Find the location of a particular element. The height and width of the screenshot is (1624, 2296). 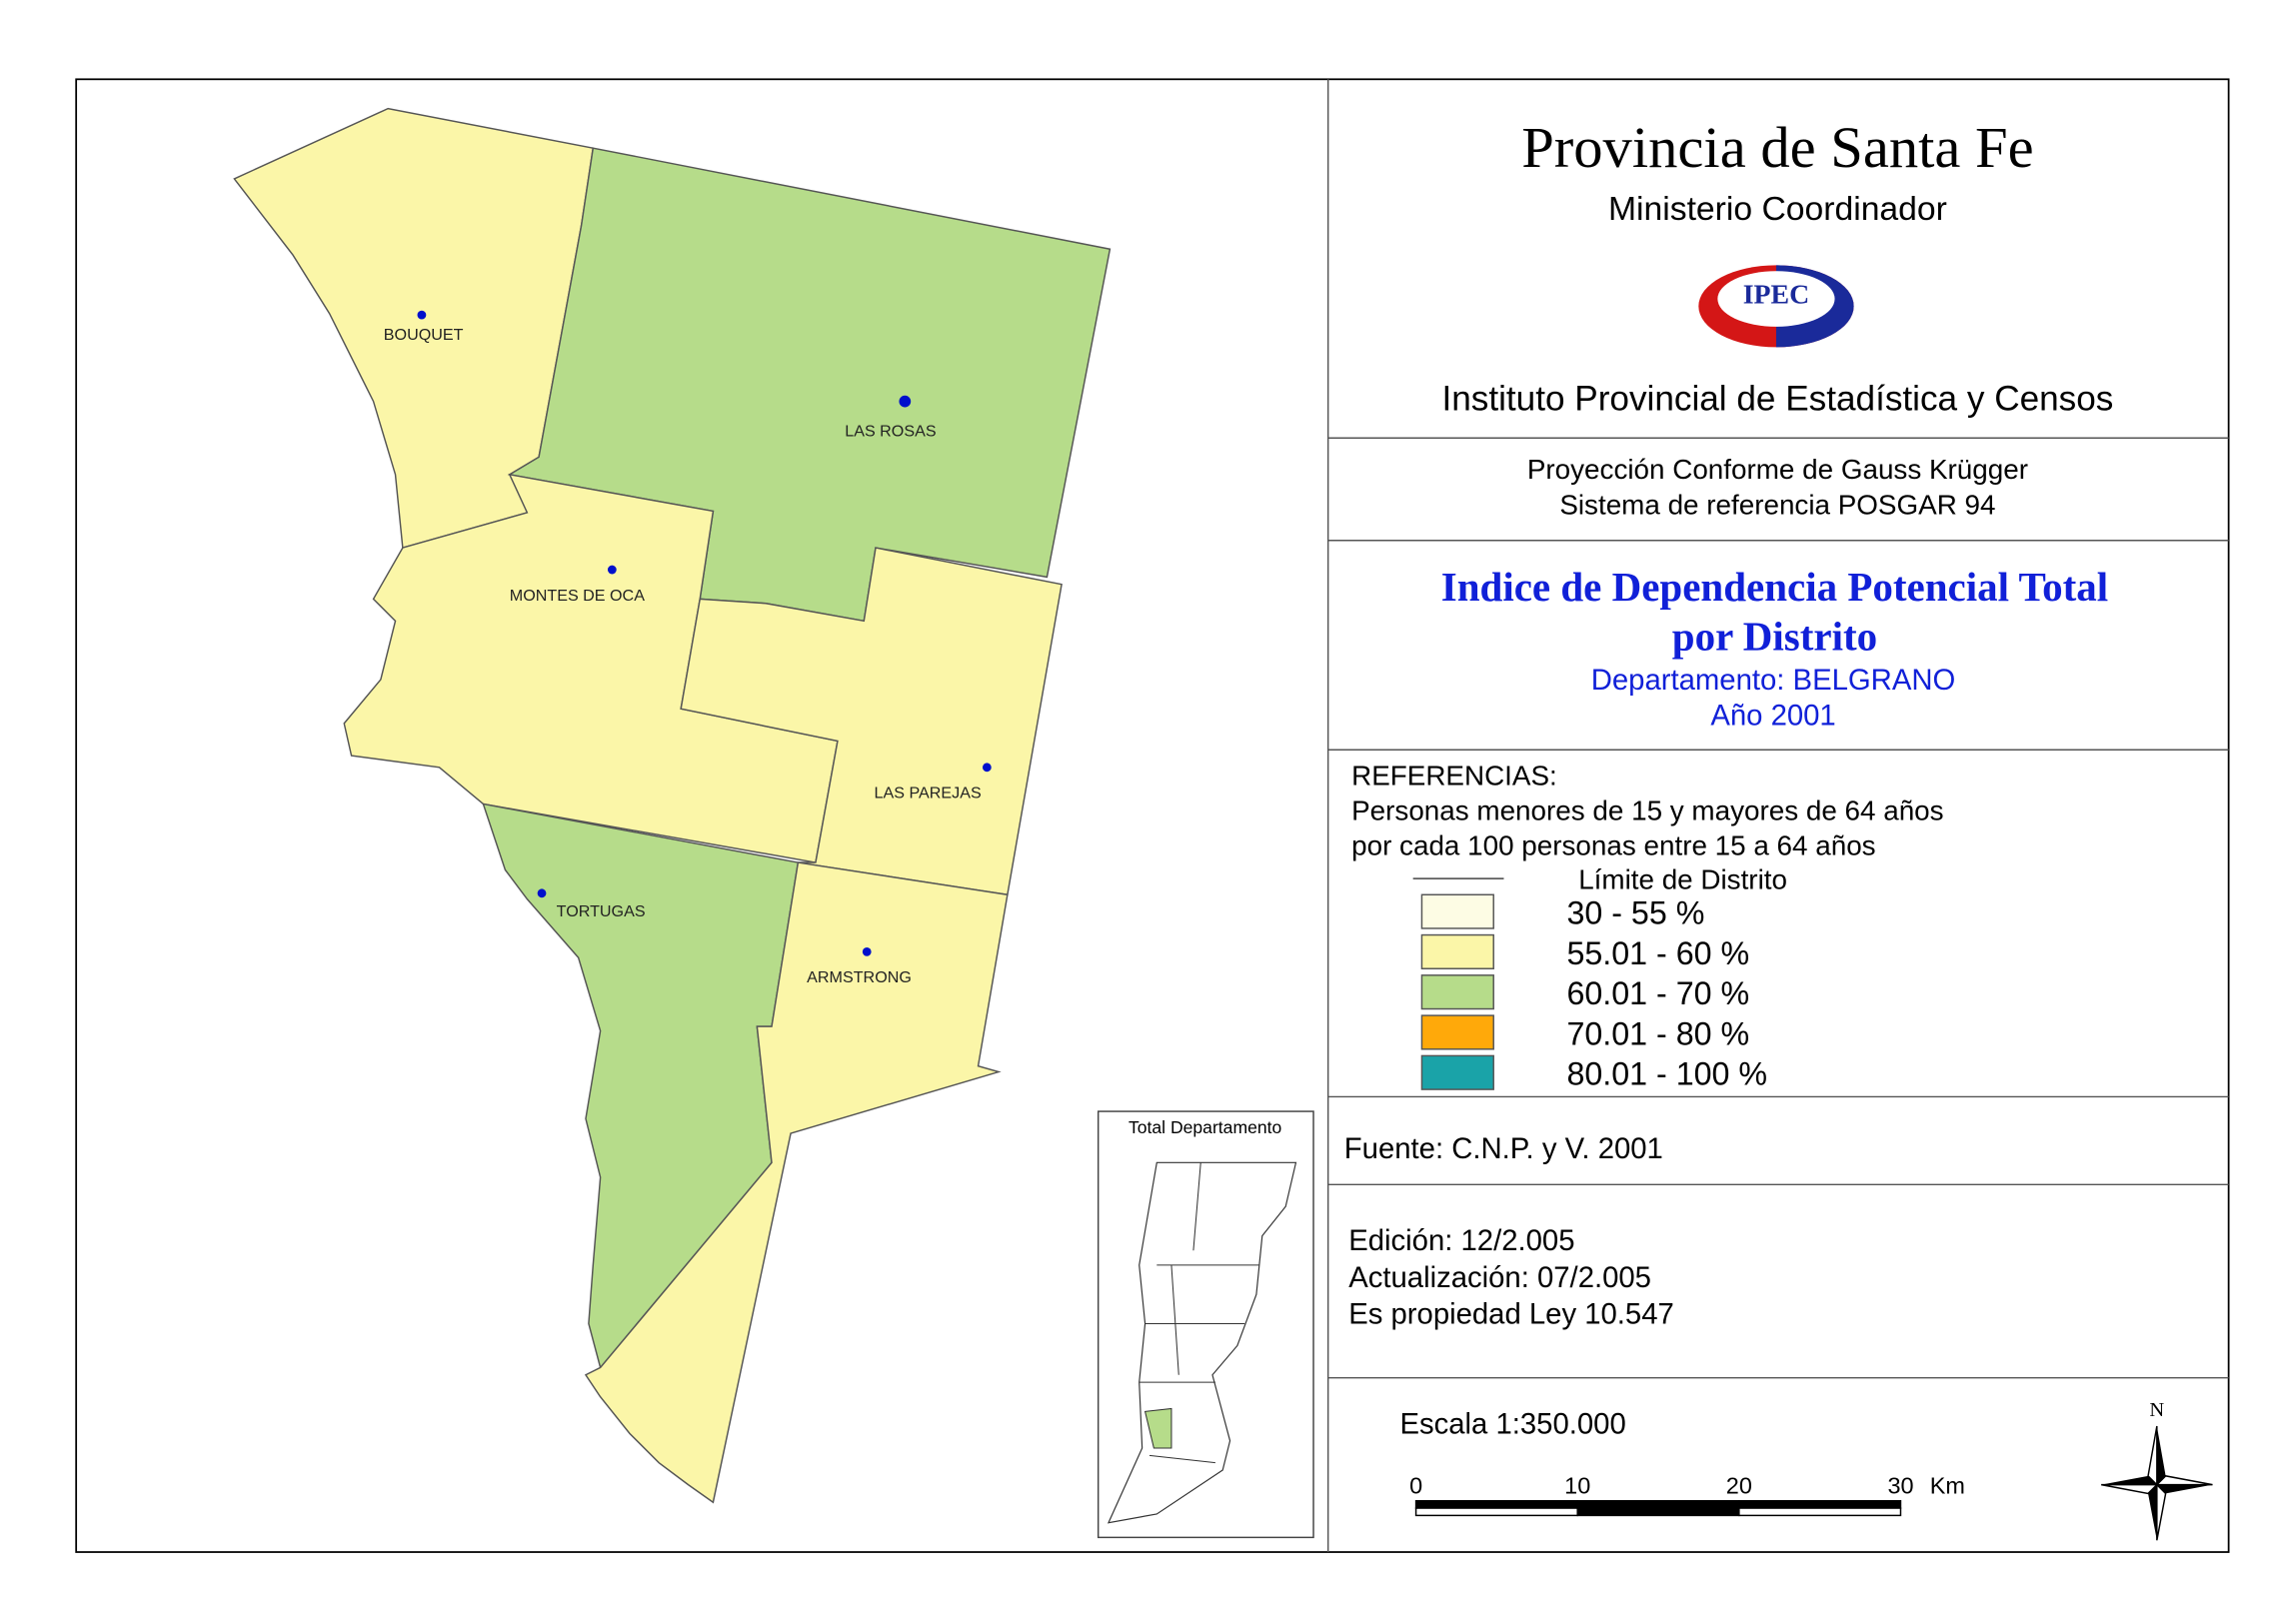

references-heading: REFERENCIAS: is located at coordinates (1454, 775).